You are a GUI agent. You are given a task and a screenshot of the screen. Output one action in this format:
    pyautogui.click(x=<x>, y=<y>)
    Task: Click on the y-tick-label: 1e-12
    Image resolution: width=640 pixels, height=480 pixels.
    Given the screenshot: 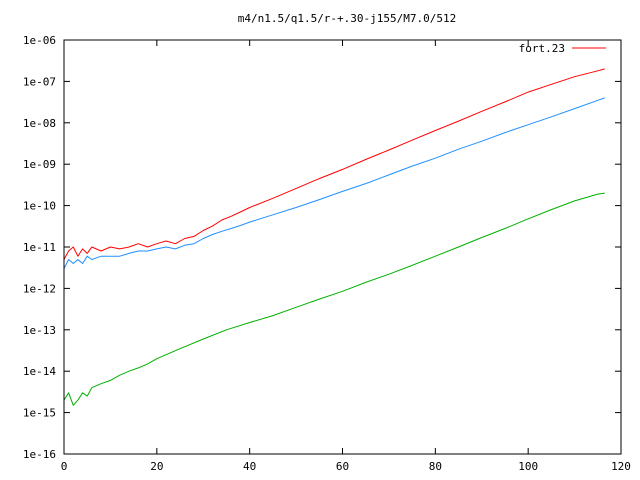 What is the action you would take?
    pyautogui.click(x=39, y=288)
    